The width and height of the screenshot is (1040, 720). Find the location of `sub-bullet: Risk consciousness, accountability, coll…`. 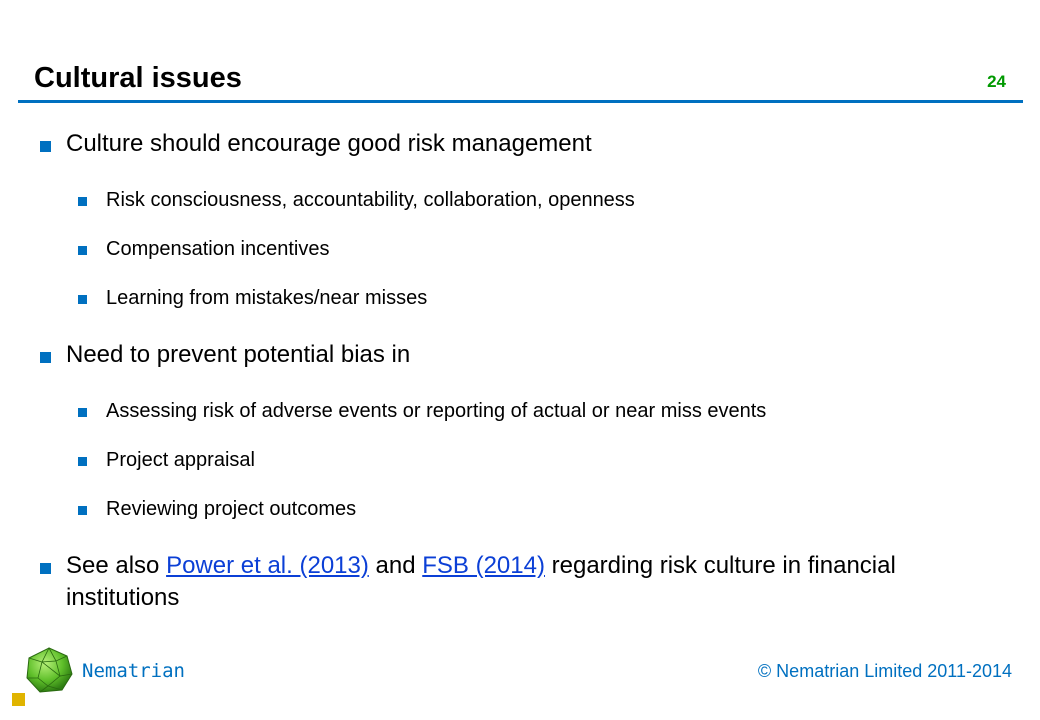

sub-bullet: Risk consciousness, accountability, coll… is located at coordinates (528, 200).